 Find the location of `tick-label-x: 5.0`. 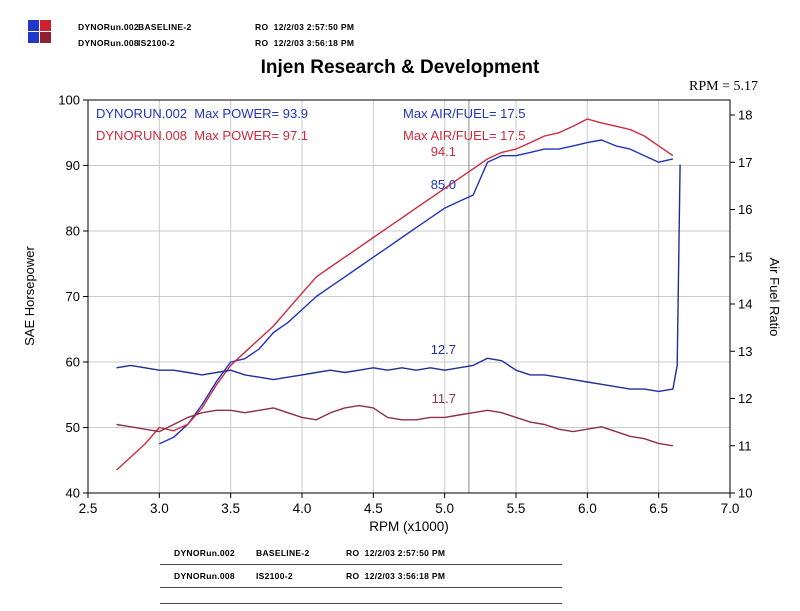

tick-label-x: 5.0 is located at coordinates (444, 508).